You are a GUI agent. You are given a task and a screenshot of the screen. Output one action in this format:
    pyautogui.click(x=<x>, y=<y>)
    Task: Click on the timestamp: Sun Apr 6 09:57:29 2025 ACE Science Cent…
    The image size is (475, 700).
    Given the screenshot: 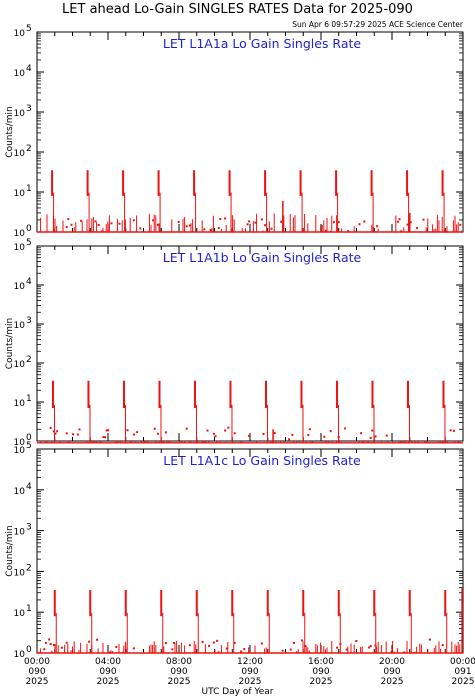 What is the action you would take?
    pyautogui.click(x=377, y=24)
    